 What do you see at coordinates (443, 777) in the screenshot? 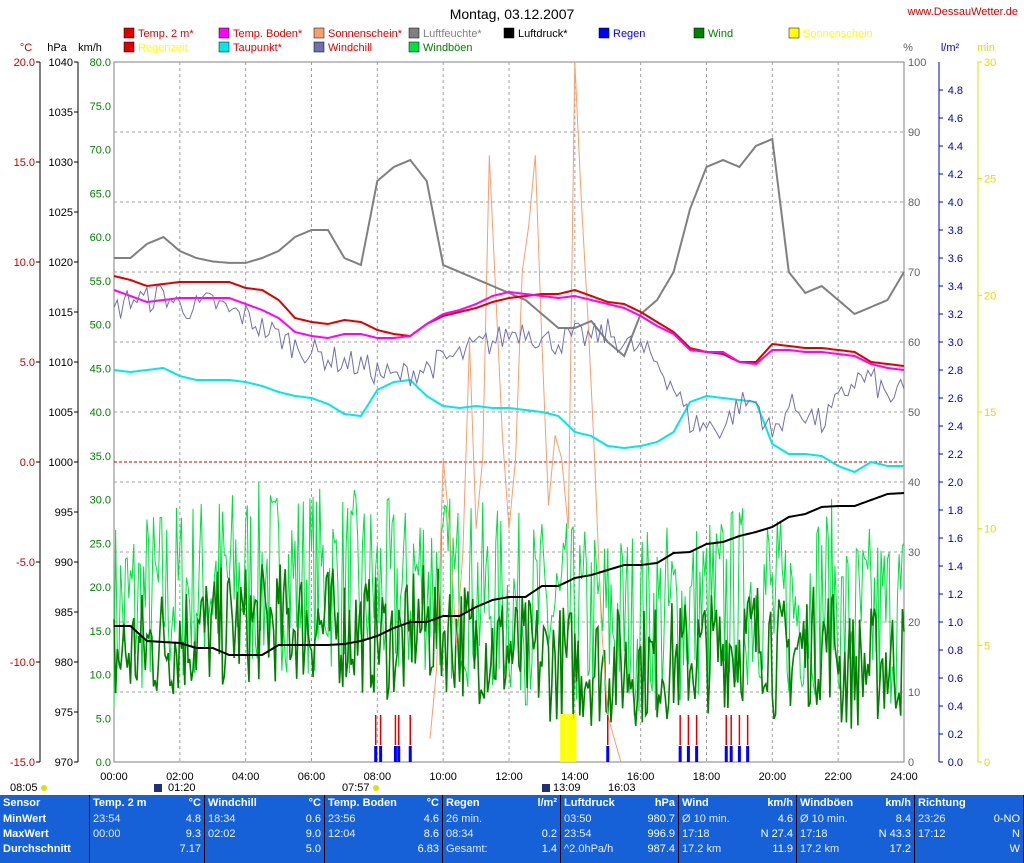
I see `tick-label-time: 10:00` at bounding box center [443, 777].